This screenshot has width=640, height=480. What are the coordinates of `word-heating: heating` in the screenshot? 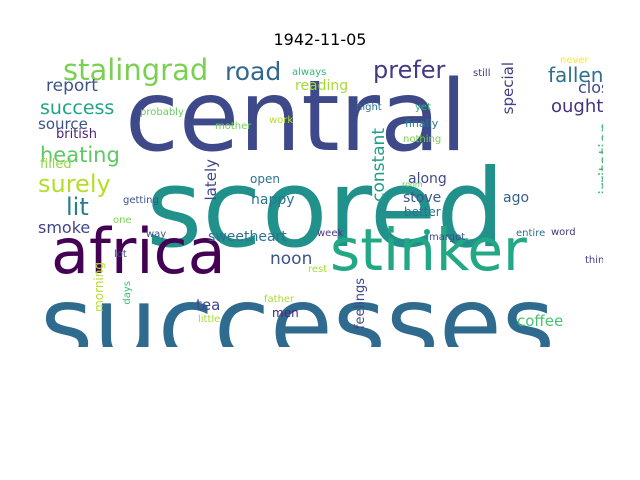 It's located at (80, 155).